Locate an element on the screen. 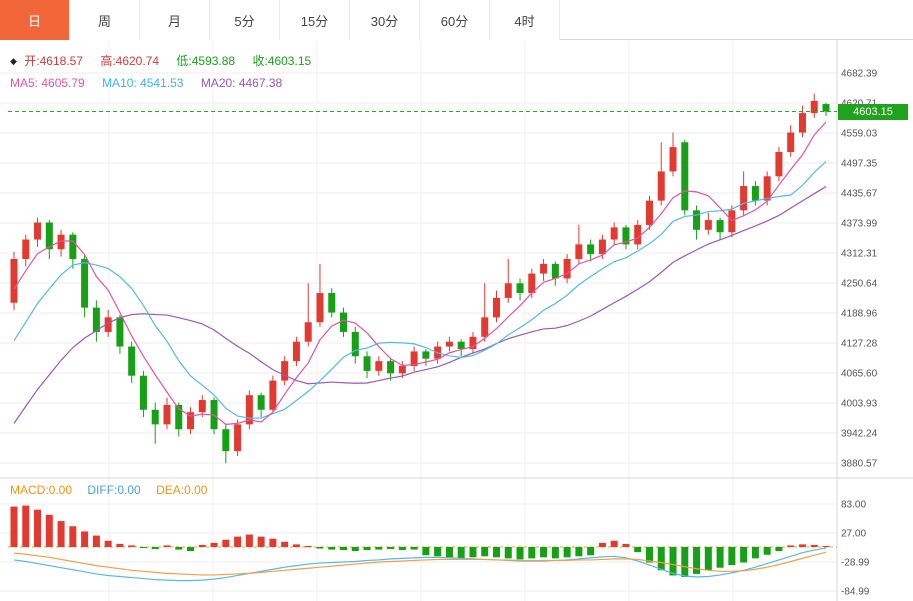  tab-15min: 15分 is located at coordinates (315, 20).